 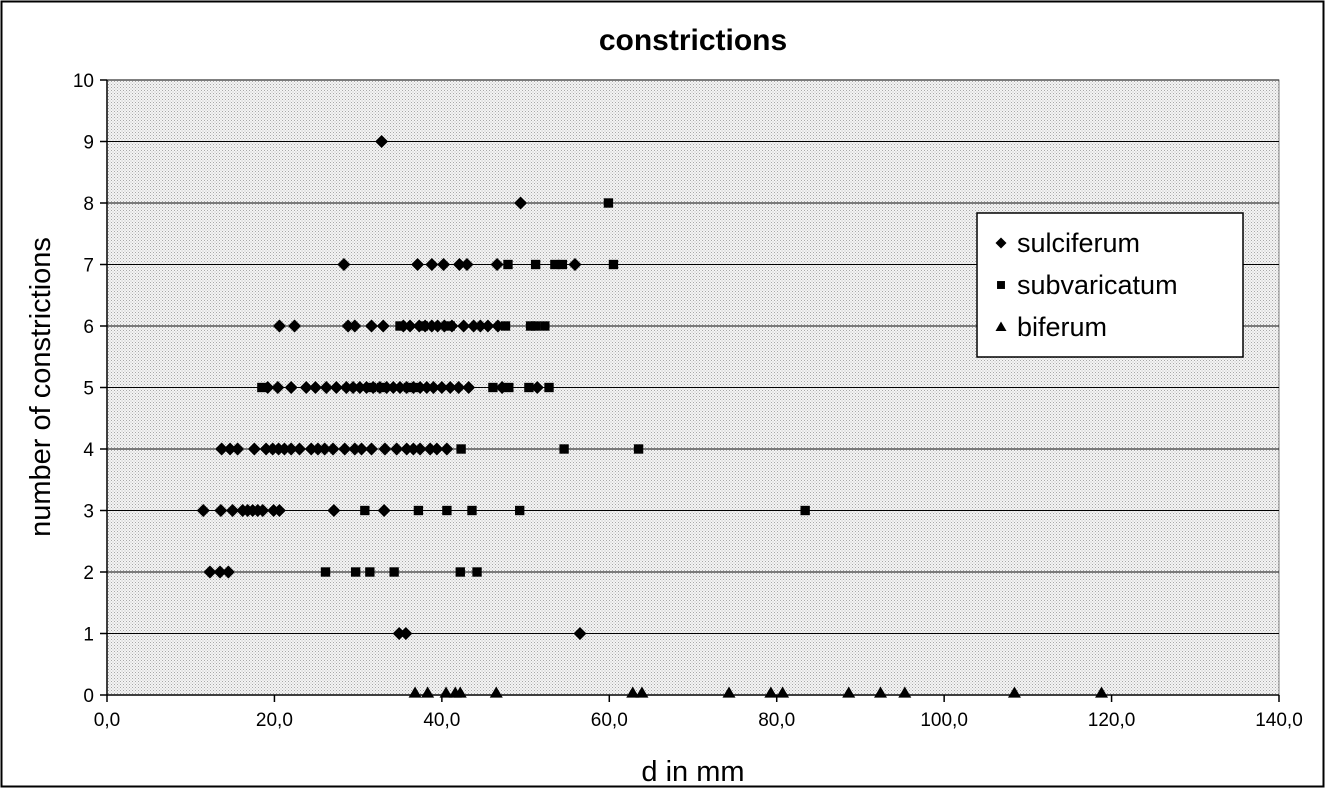 I want to click on y-tick-label: 5, so click(x=88, y=389).